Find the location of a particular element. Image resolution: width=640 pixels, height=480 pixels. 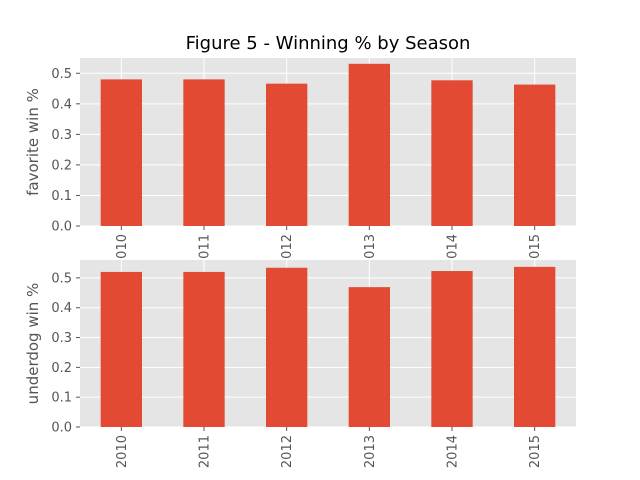

bar-favorite-2013 is located at coordinates (369, 144).